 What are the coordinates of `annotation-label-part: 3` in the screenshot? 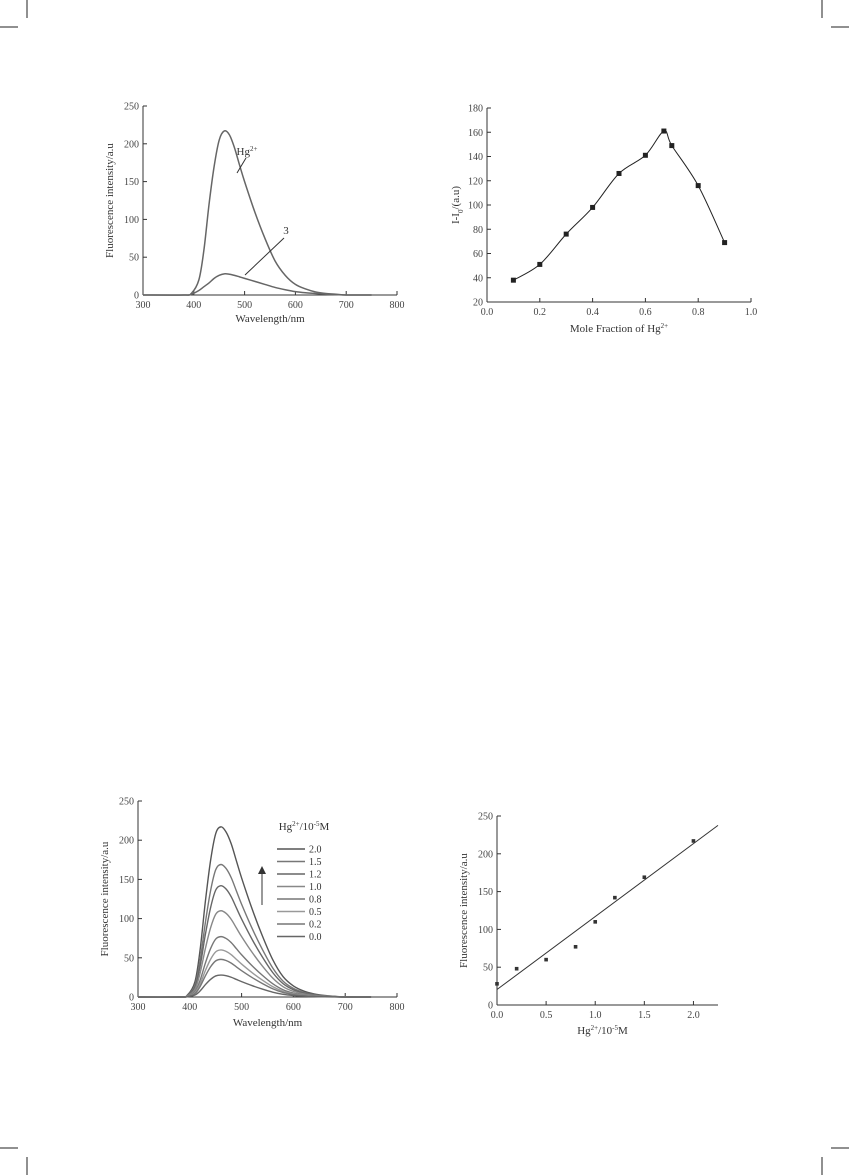 It's located at (286, 231).